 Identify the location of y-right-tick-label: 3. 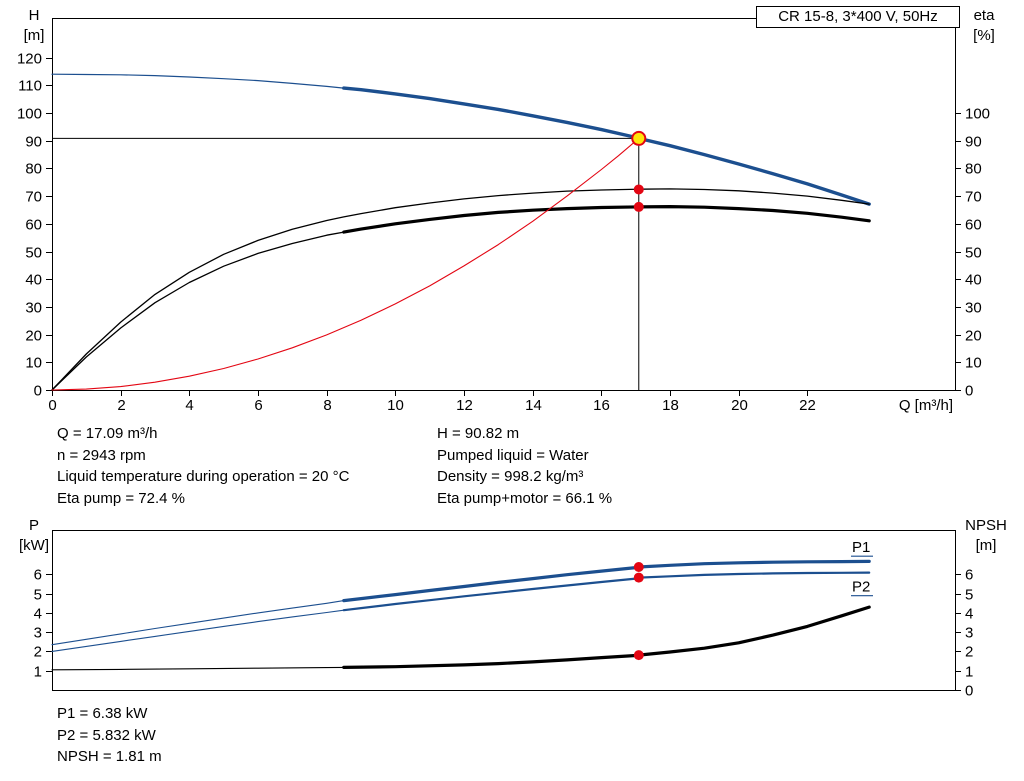
(969, 633).